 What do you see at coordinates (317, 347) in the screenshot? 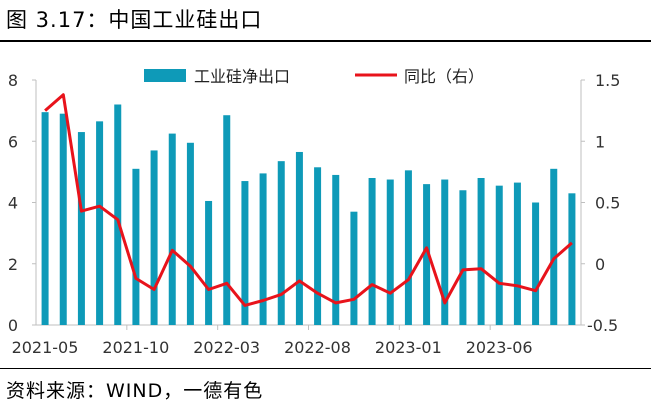
I see `x-tick-label: 2022-08` at bounding box center [317, 347].